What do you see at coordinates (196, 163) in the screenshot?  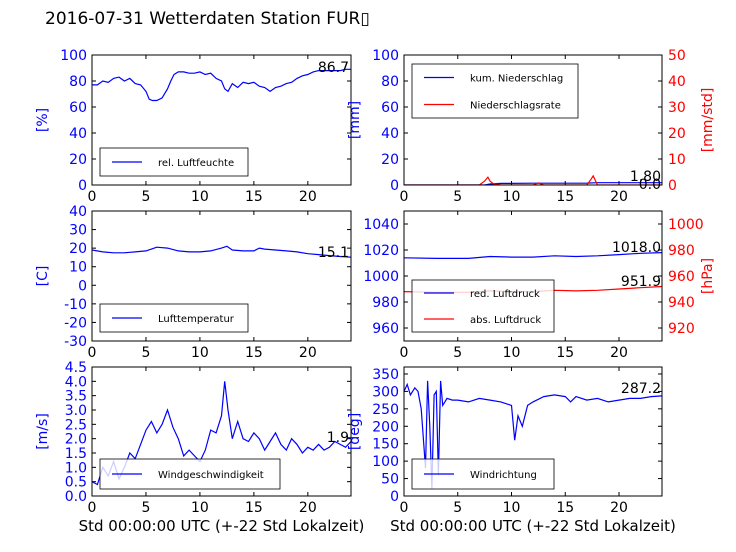 I see `legend-label: rel. Luftfeuchte` at bounding box center [196, 163].